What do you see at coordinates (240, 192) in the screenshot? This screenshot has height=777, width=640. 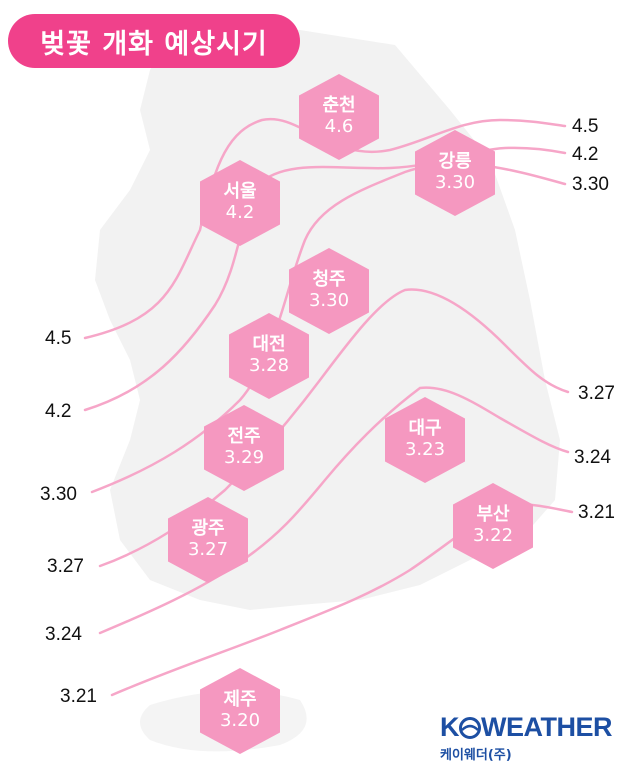 I see `city-name: 서울` at bounding box center [240, 192].